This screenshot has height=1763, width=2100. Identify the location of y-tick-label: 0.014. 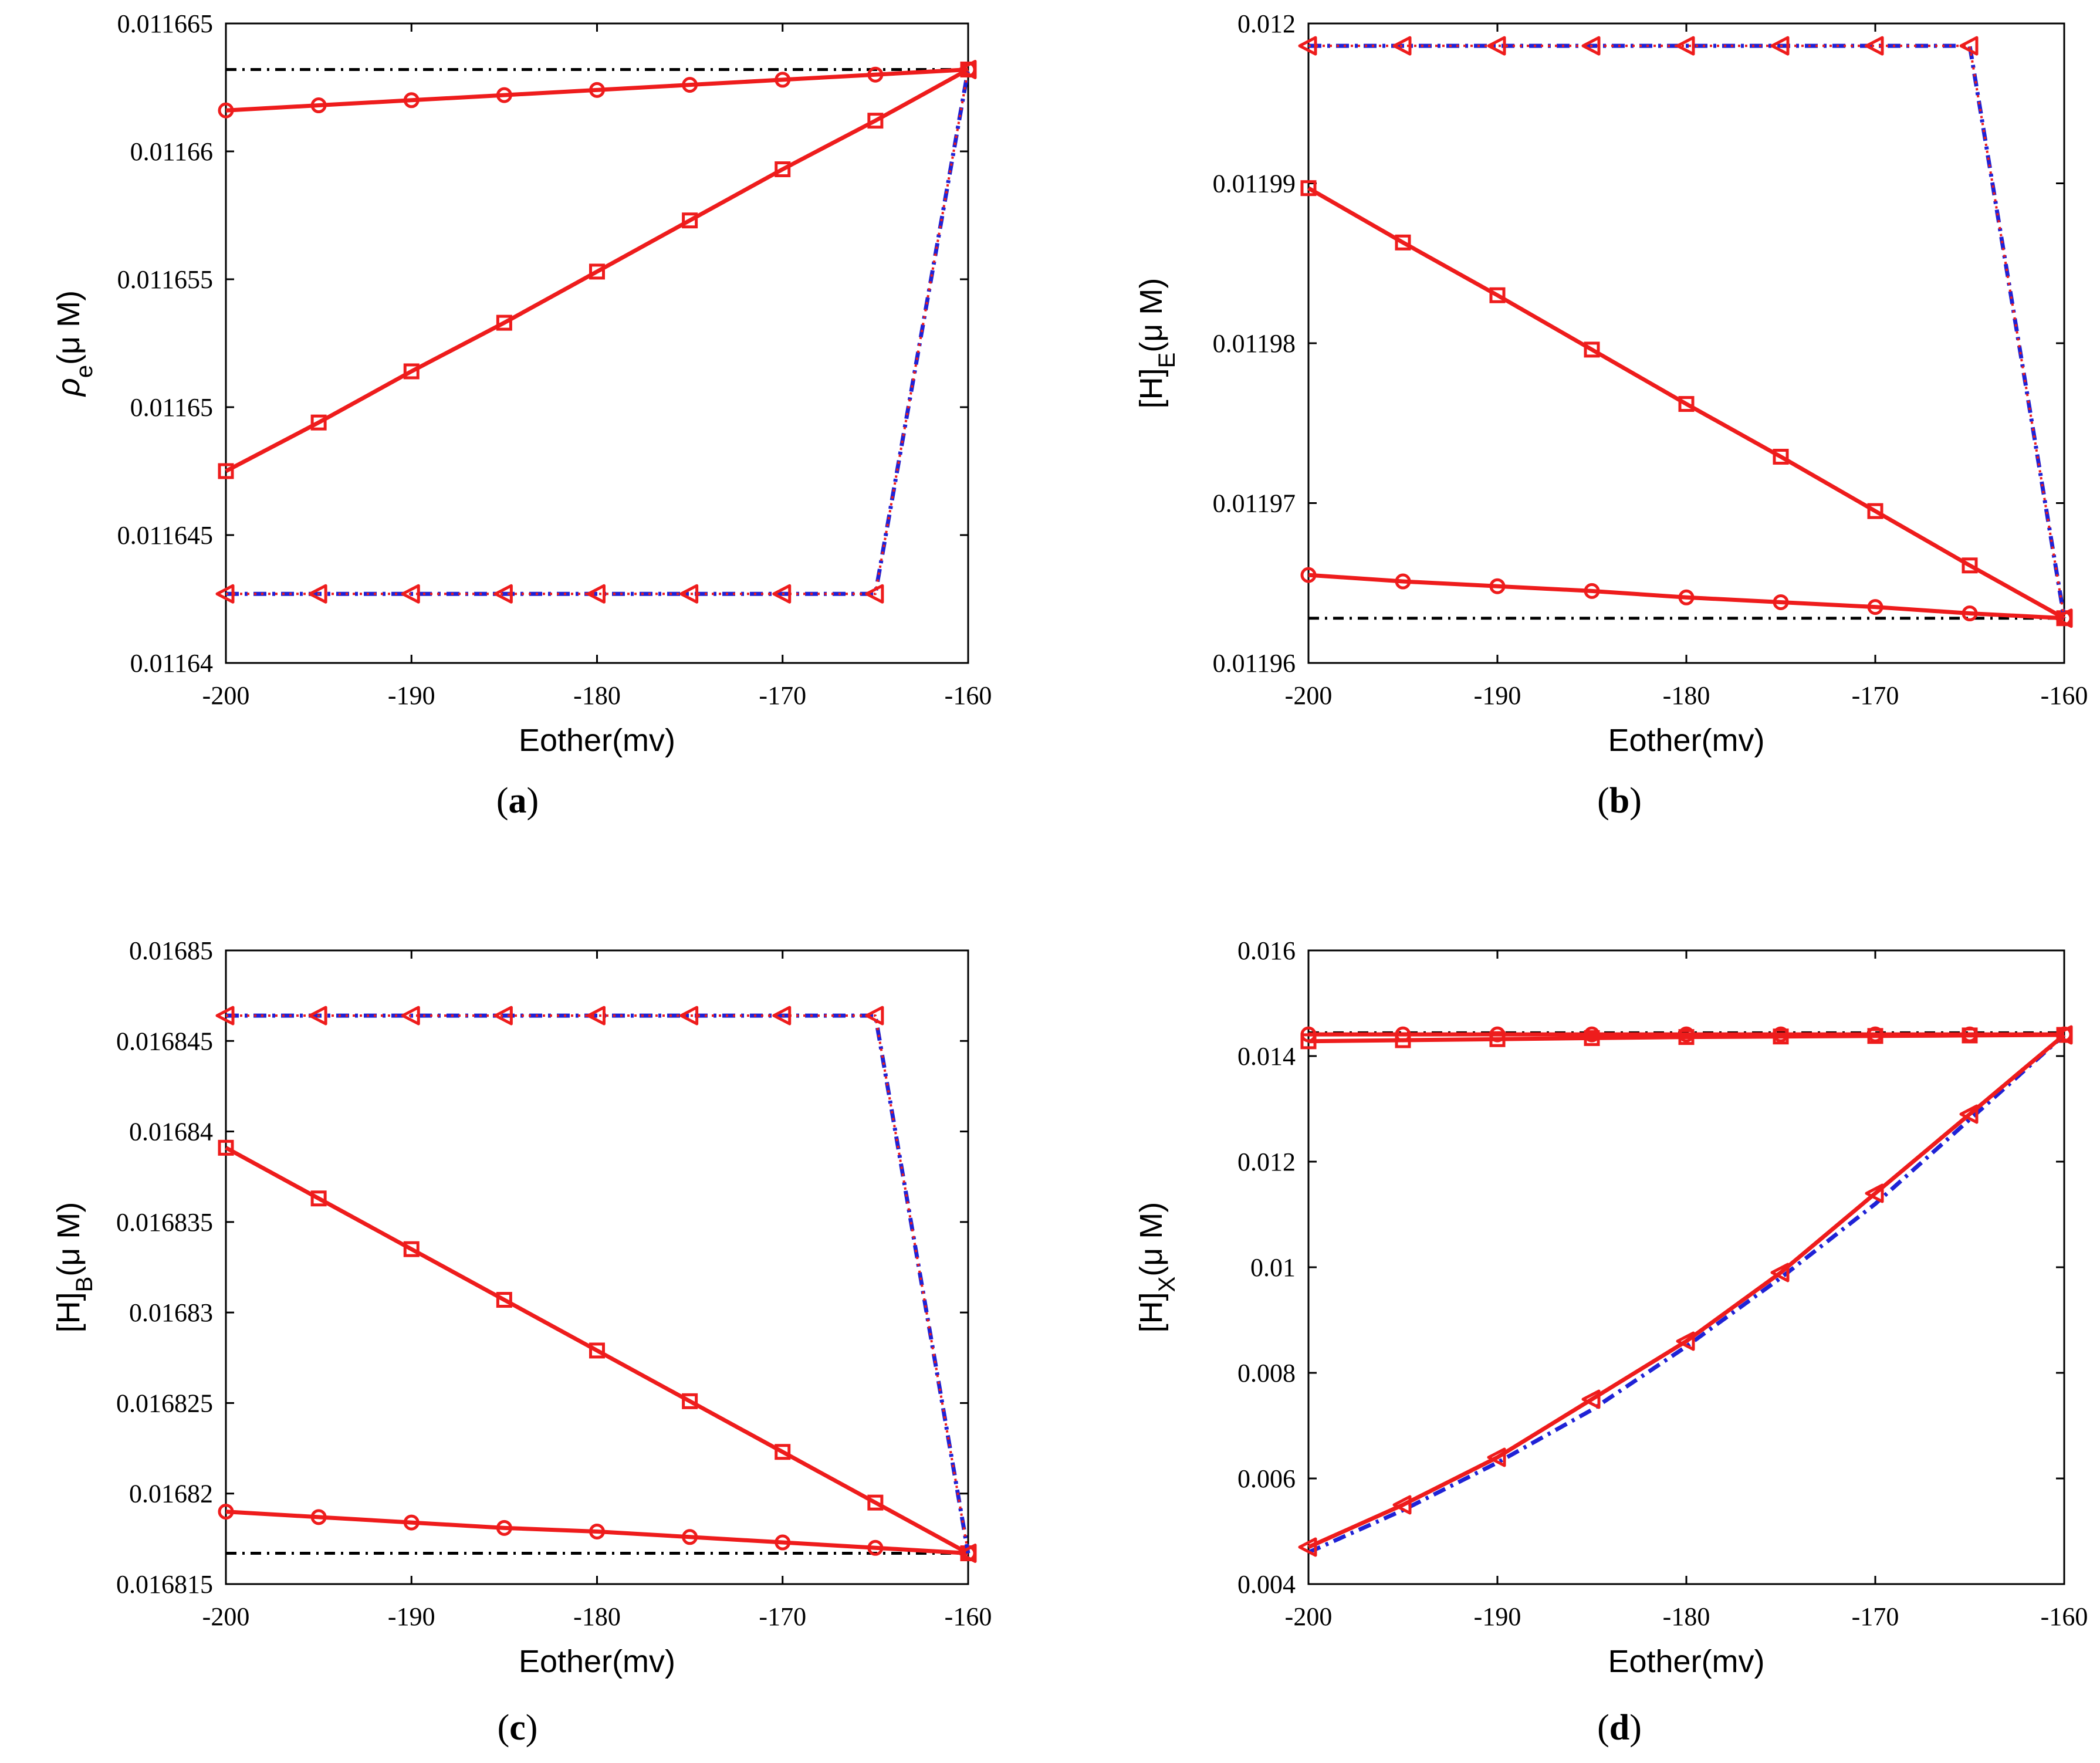
(1266, 1056).